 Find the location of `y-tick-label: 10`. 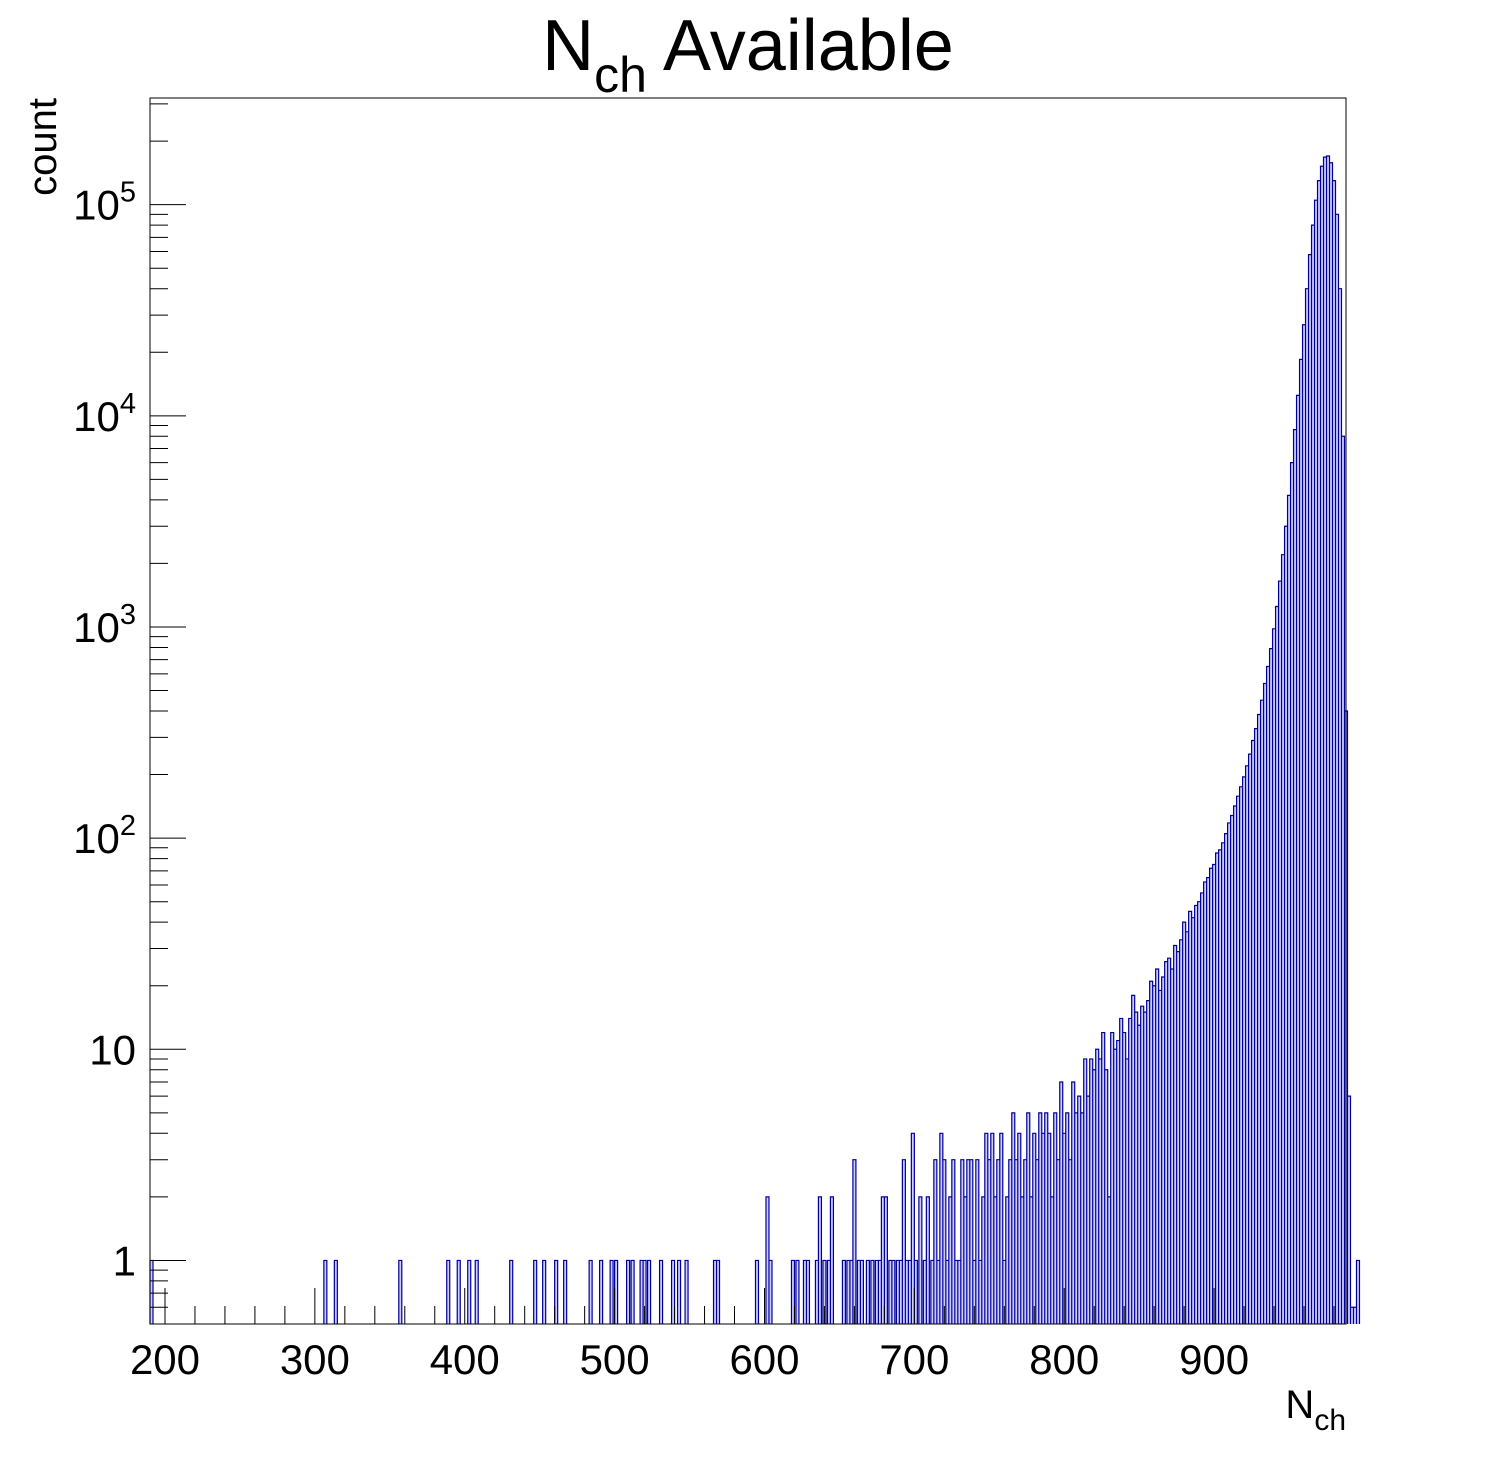

y-tick-label: 10 is located at coordinates (112, 1049).